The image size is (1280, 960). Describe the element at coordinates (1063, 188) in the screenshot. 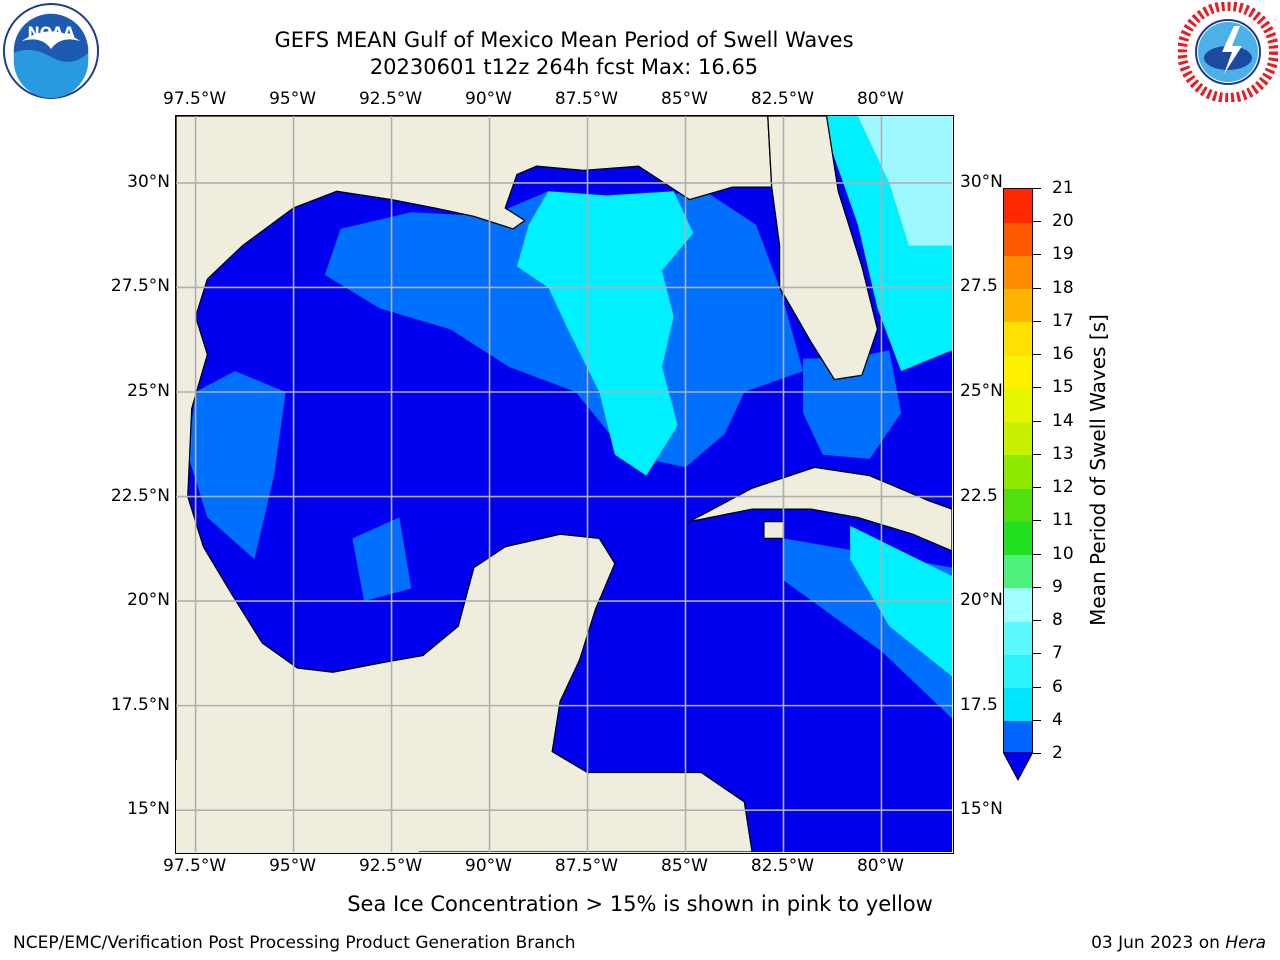

I see `colorbar-tick-label: 21` at that location.